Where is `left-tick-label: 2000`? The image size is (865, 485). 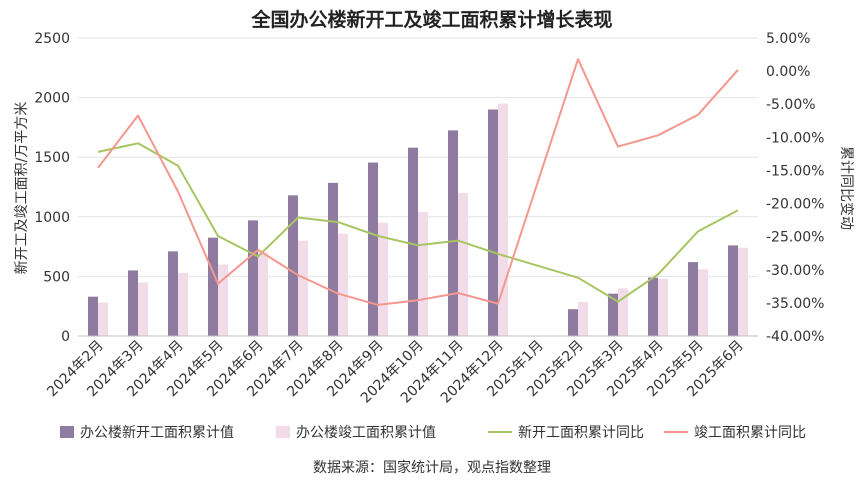 left-tick-label: 2000 is located at coordinates (52, 99).